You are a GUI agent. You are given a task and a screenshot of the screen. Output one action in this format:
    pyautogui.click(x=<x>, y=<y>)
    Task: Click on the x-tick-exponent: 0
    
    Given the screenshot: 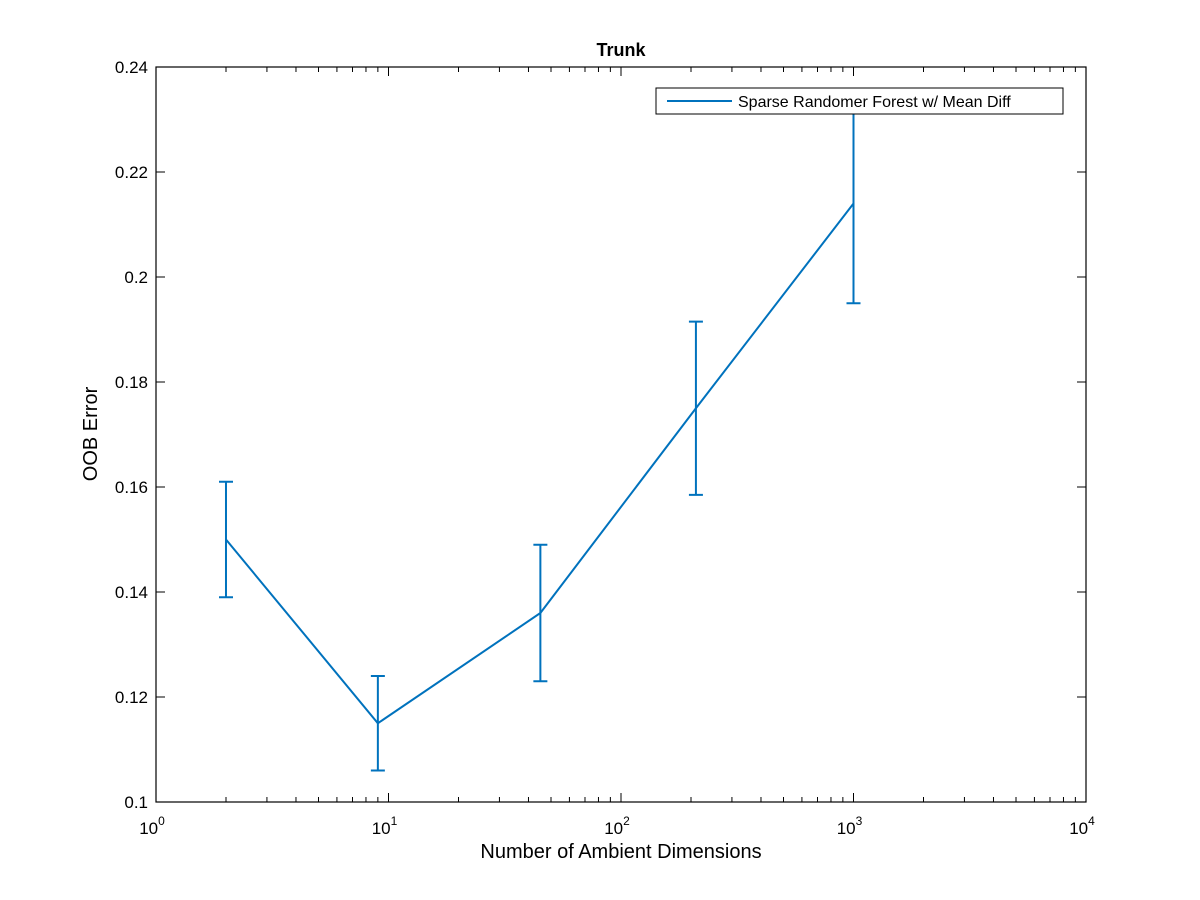 What is the action you would take?
    pyautogui.click(x=161, y=821)
    